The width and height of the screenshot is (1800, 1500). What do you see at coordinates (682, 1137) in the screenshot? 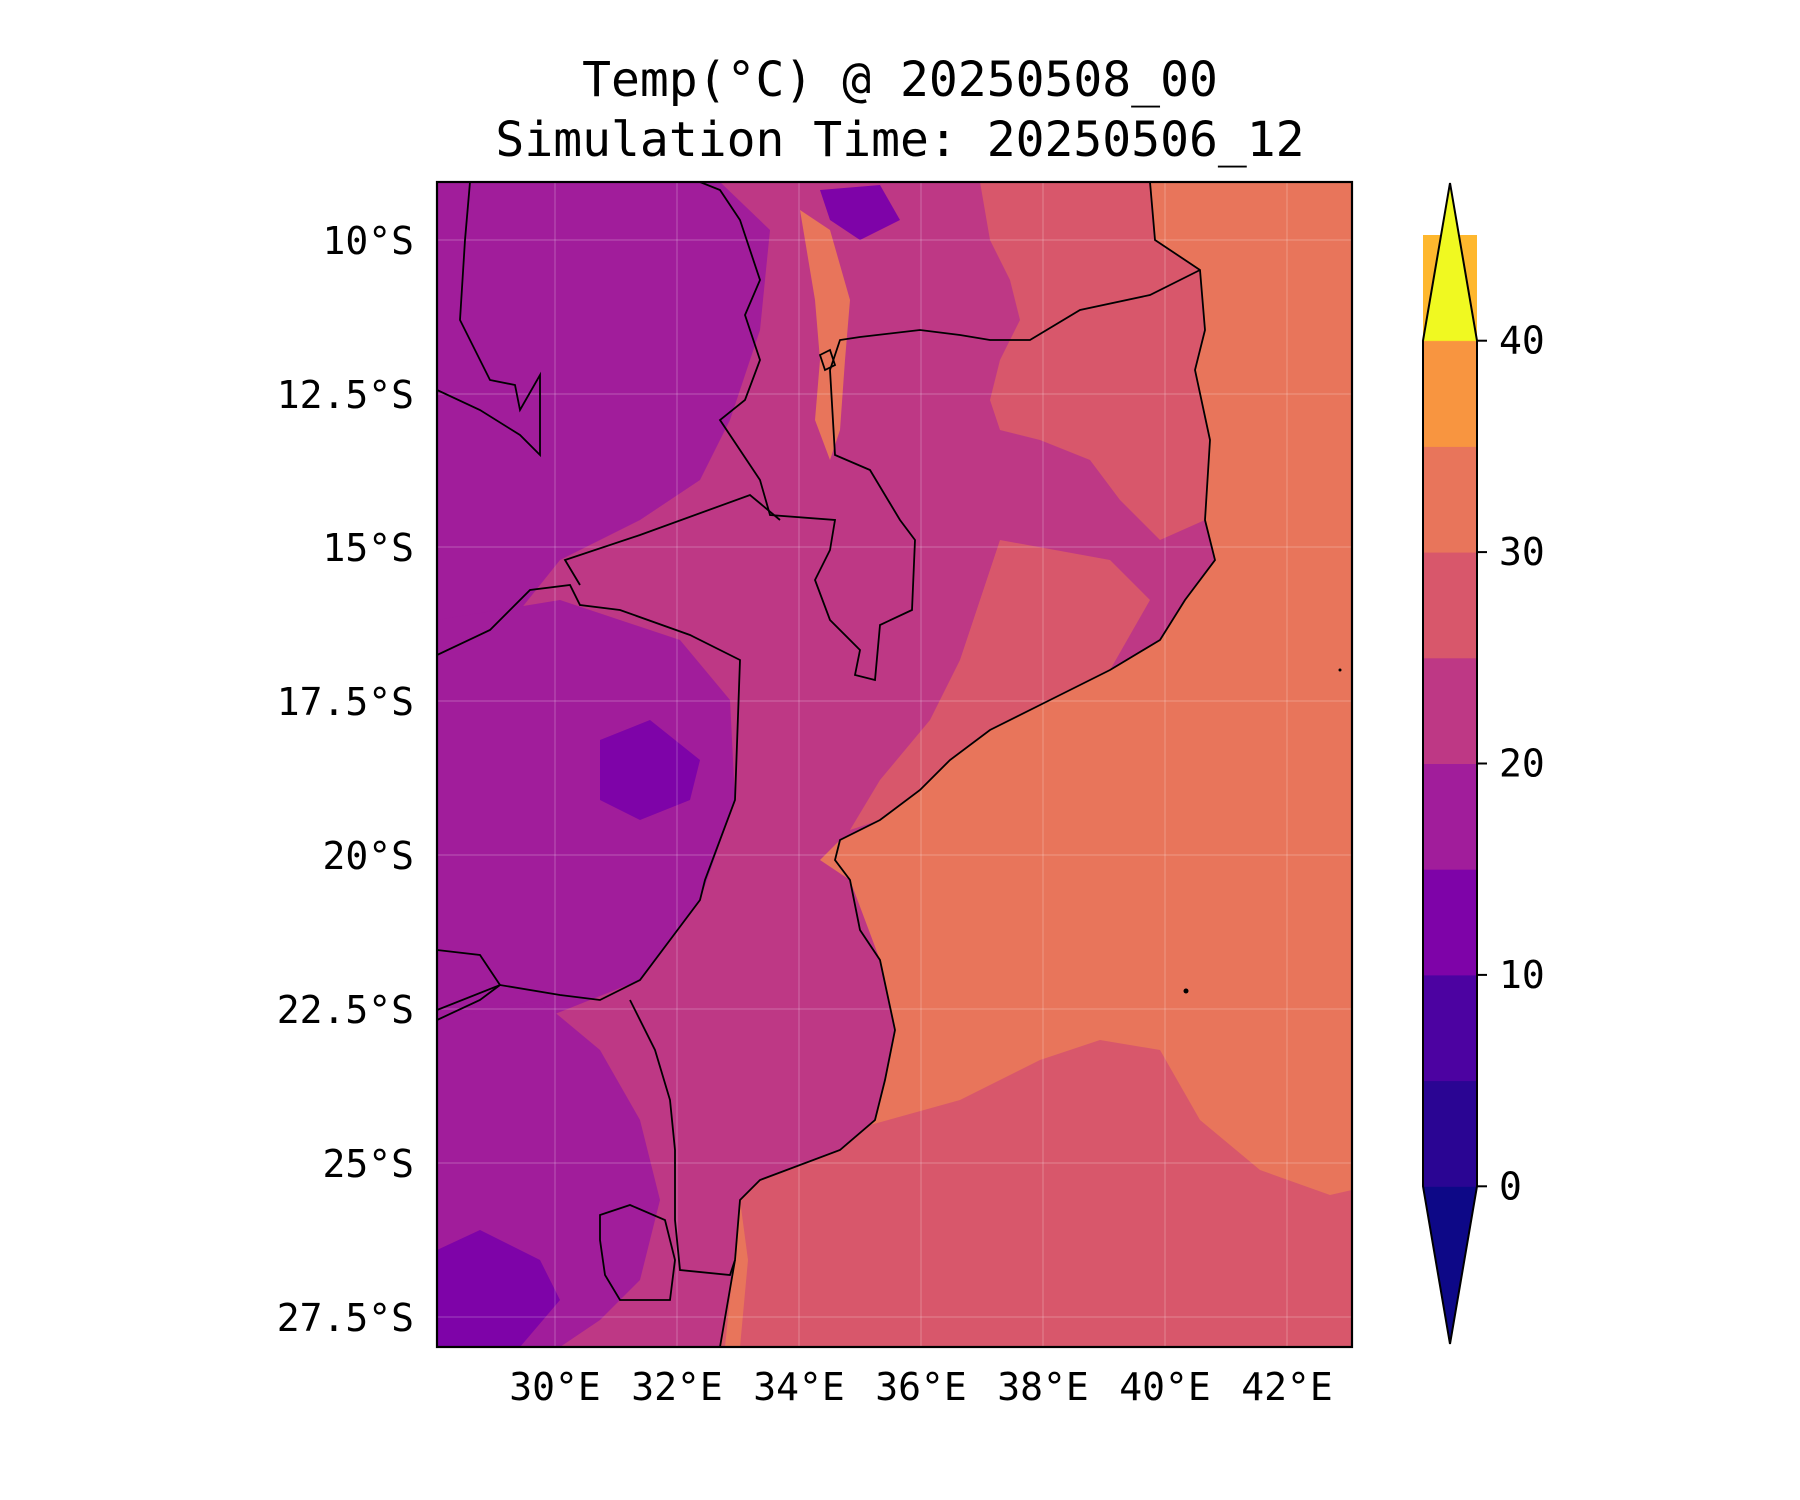
I see `south-africa-border` at bounding box center [682, 1137].